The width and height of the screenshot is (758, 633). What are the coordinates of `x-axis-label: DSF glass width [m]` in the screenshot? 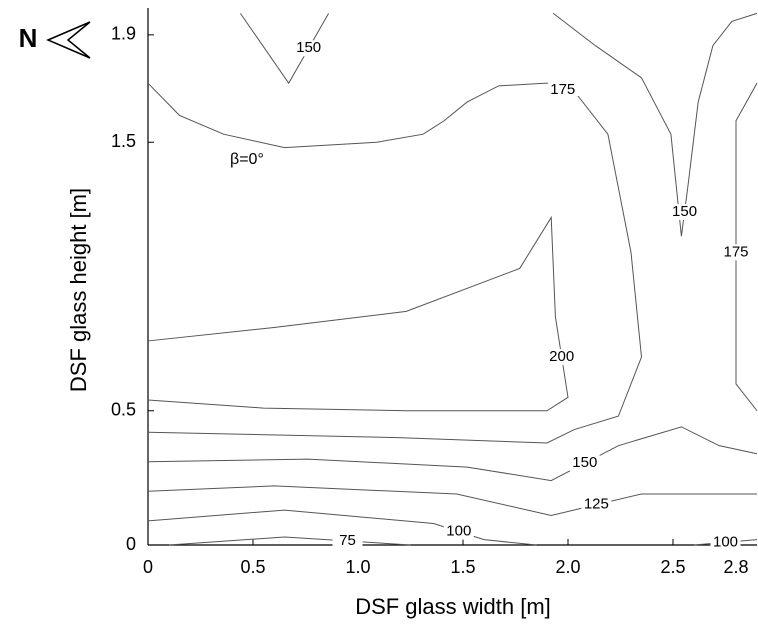 It's located at (453, 606).